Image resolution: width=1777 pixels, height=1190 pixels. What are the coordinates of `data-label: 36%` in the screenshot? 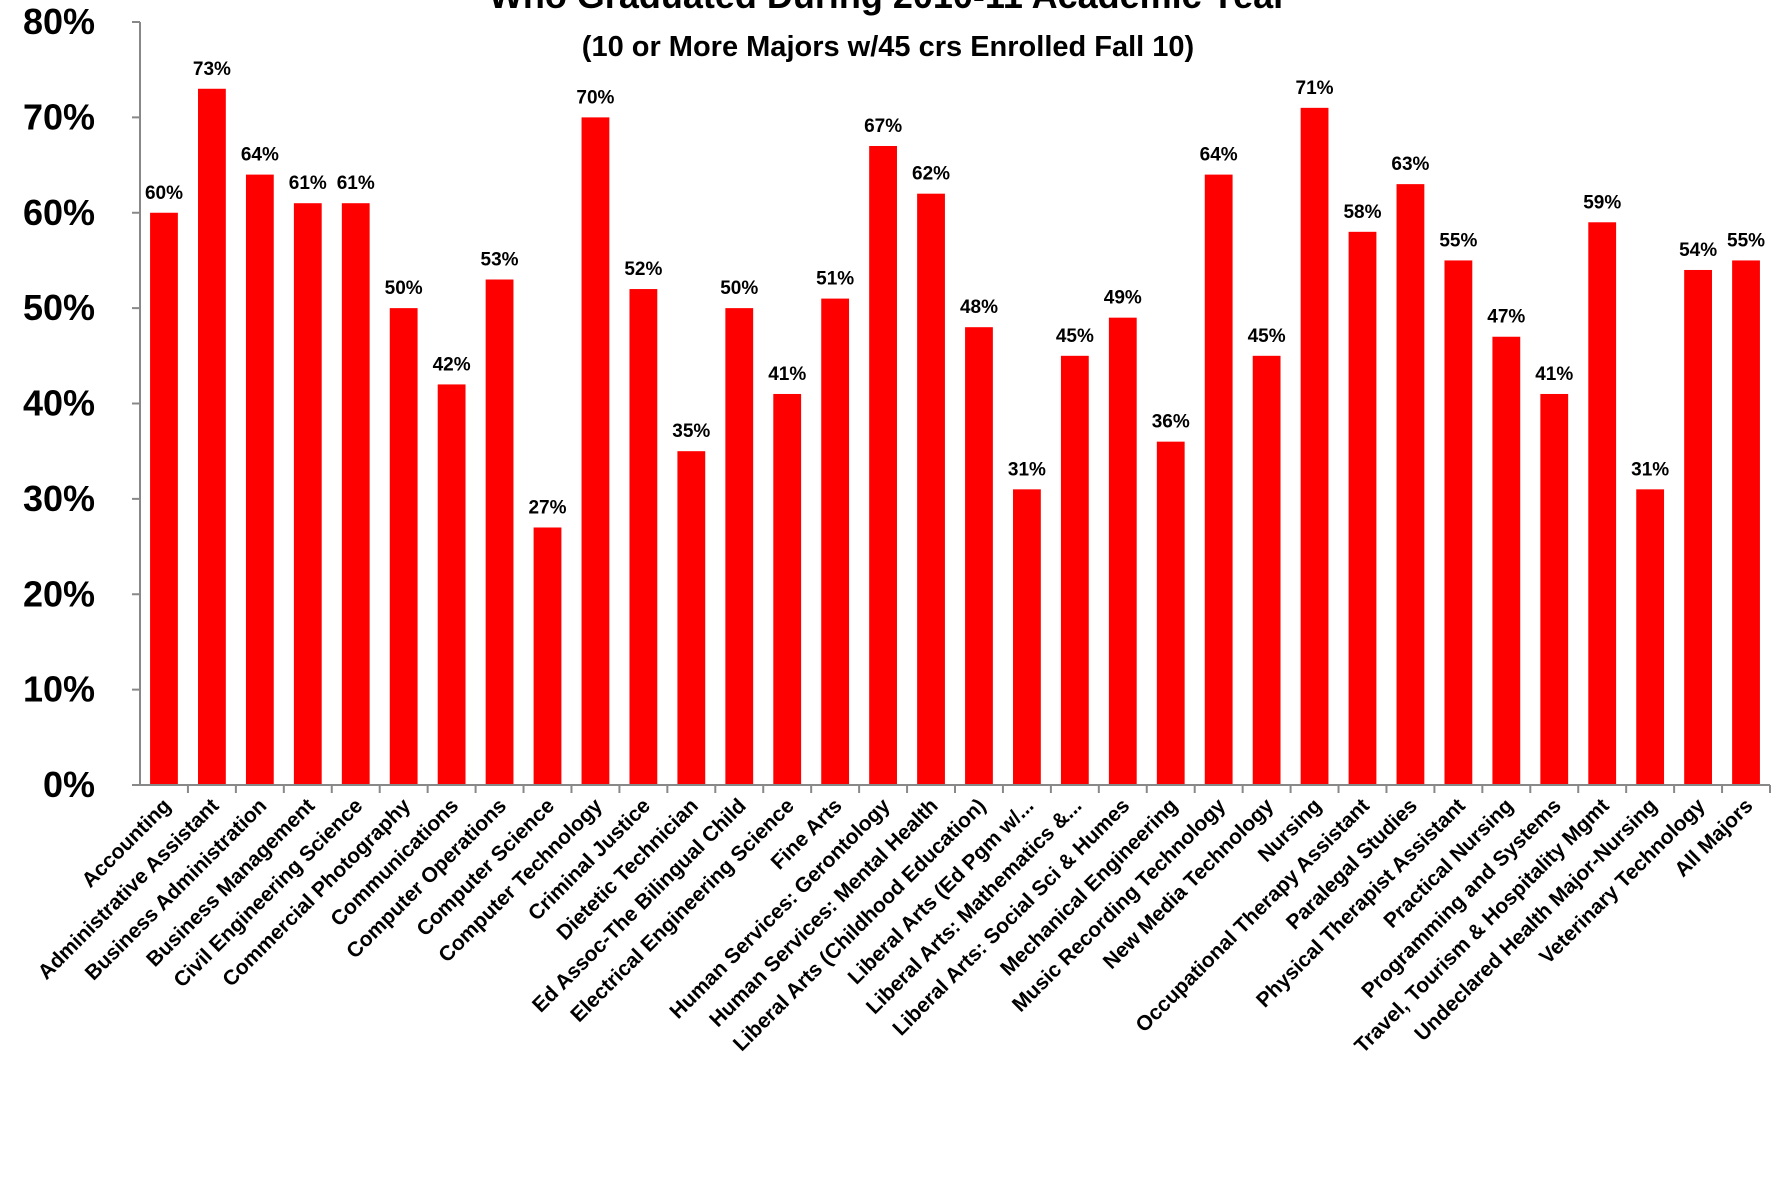 It's located at (1171, 422).